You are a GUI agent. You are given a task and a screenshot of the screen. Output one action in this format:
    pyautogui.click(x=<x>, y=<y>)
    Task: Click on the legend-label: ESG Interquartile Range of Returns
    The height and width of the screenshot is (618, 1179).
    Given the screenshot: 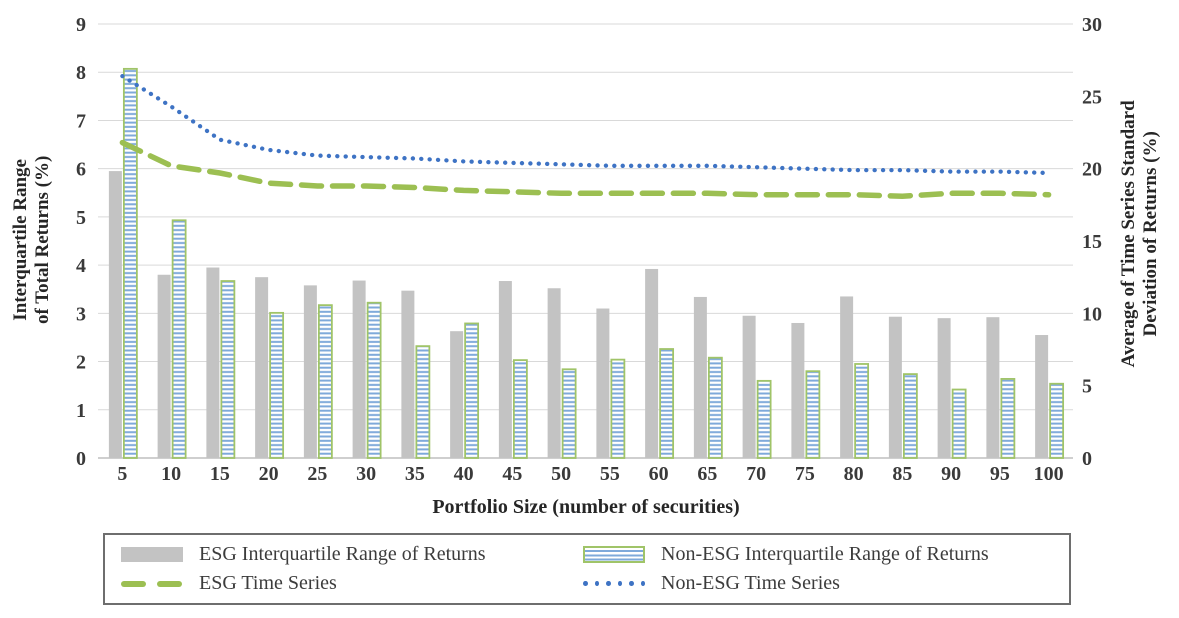 What is the action you would take?
    pyautogui.click(x=342, y=554)
    